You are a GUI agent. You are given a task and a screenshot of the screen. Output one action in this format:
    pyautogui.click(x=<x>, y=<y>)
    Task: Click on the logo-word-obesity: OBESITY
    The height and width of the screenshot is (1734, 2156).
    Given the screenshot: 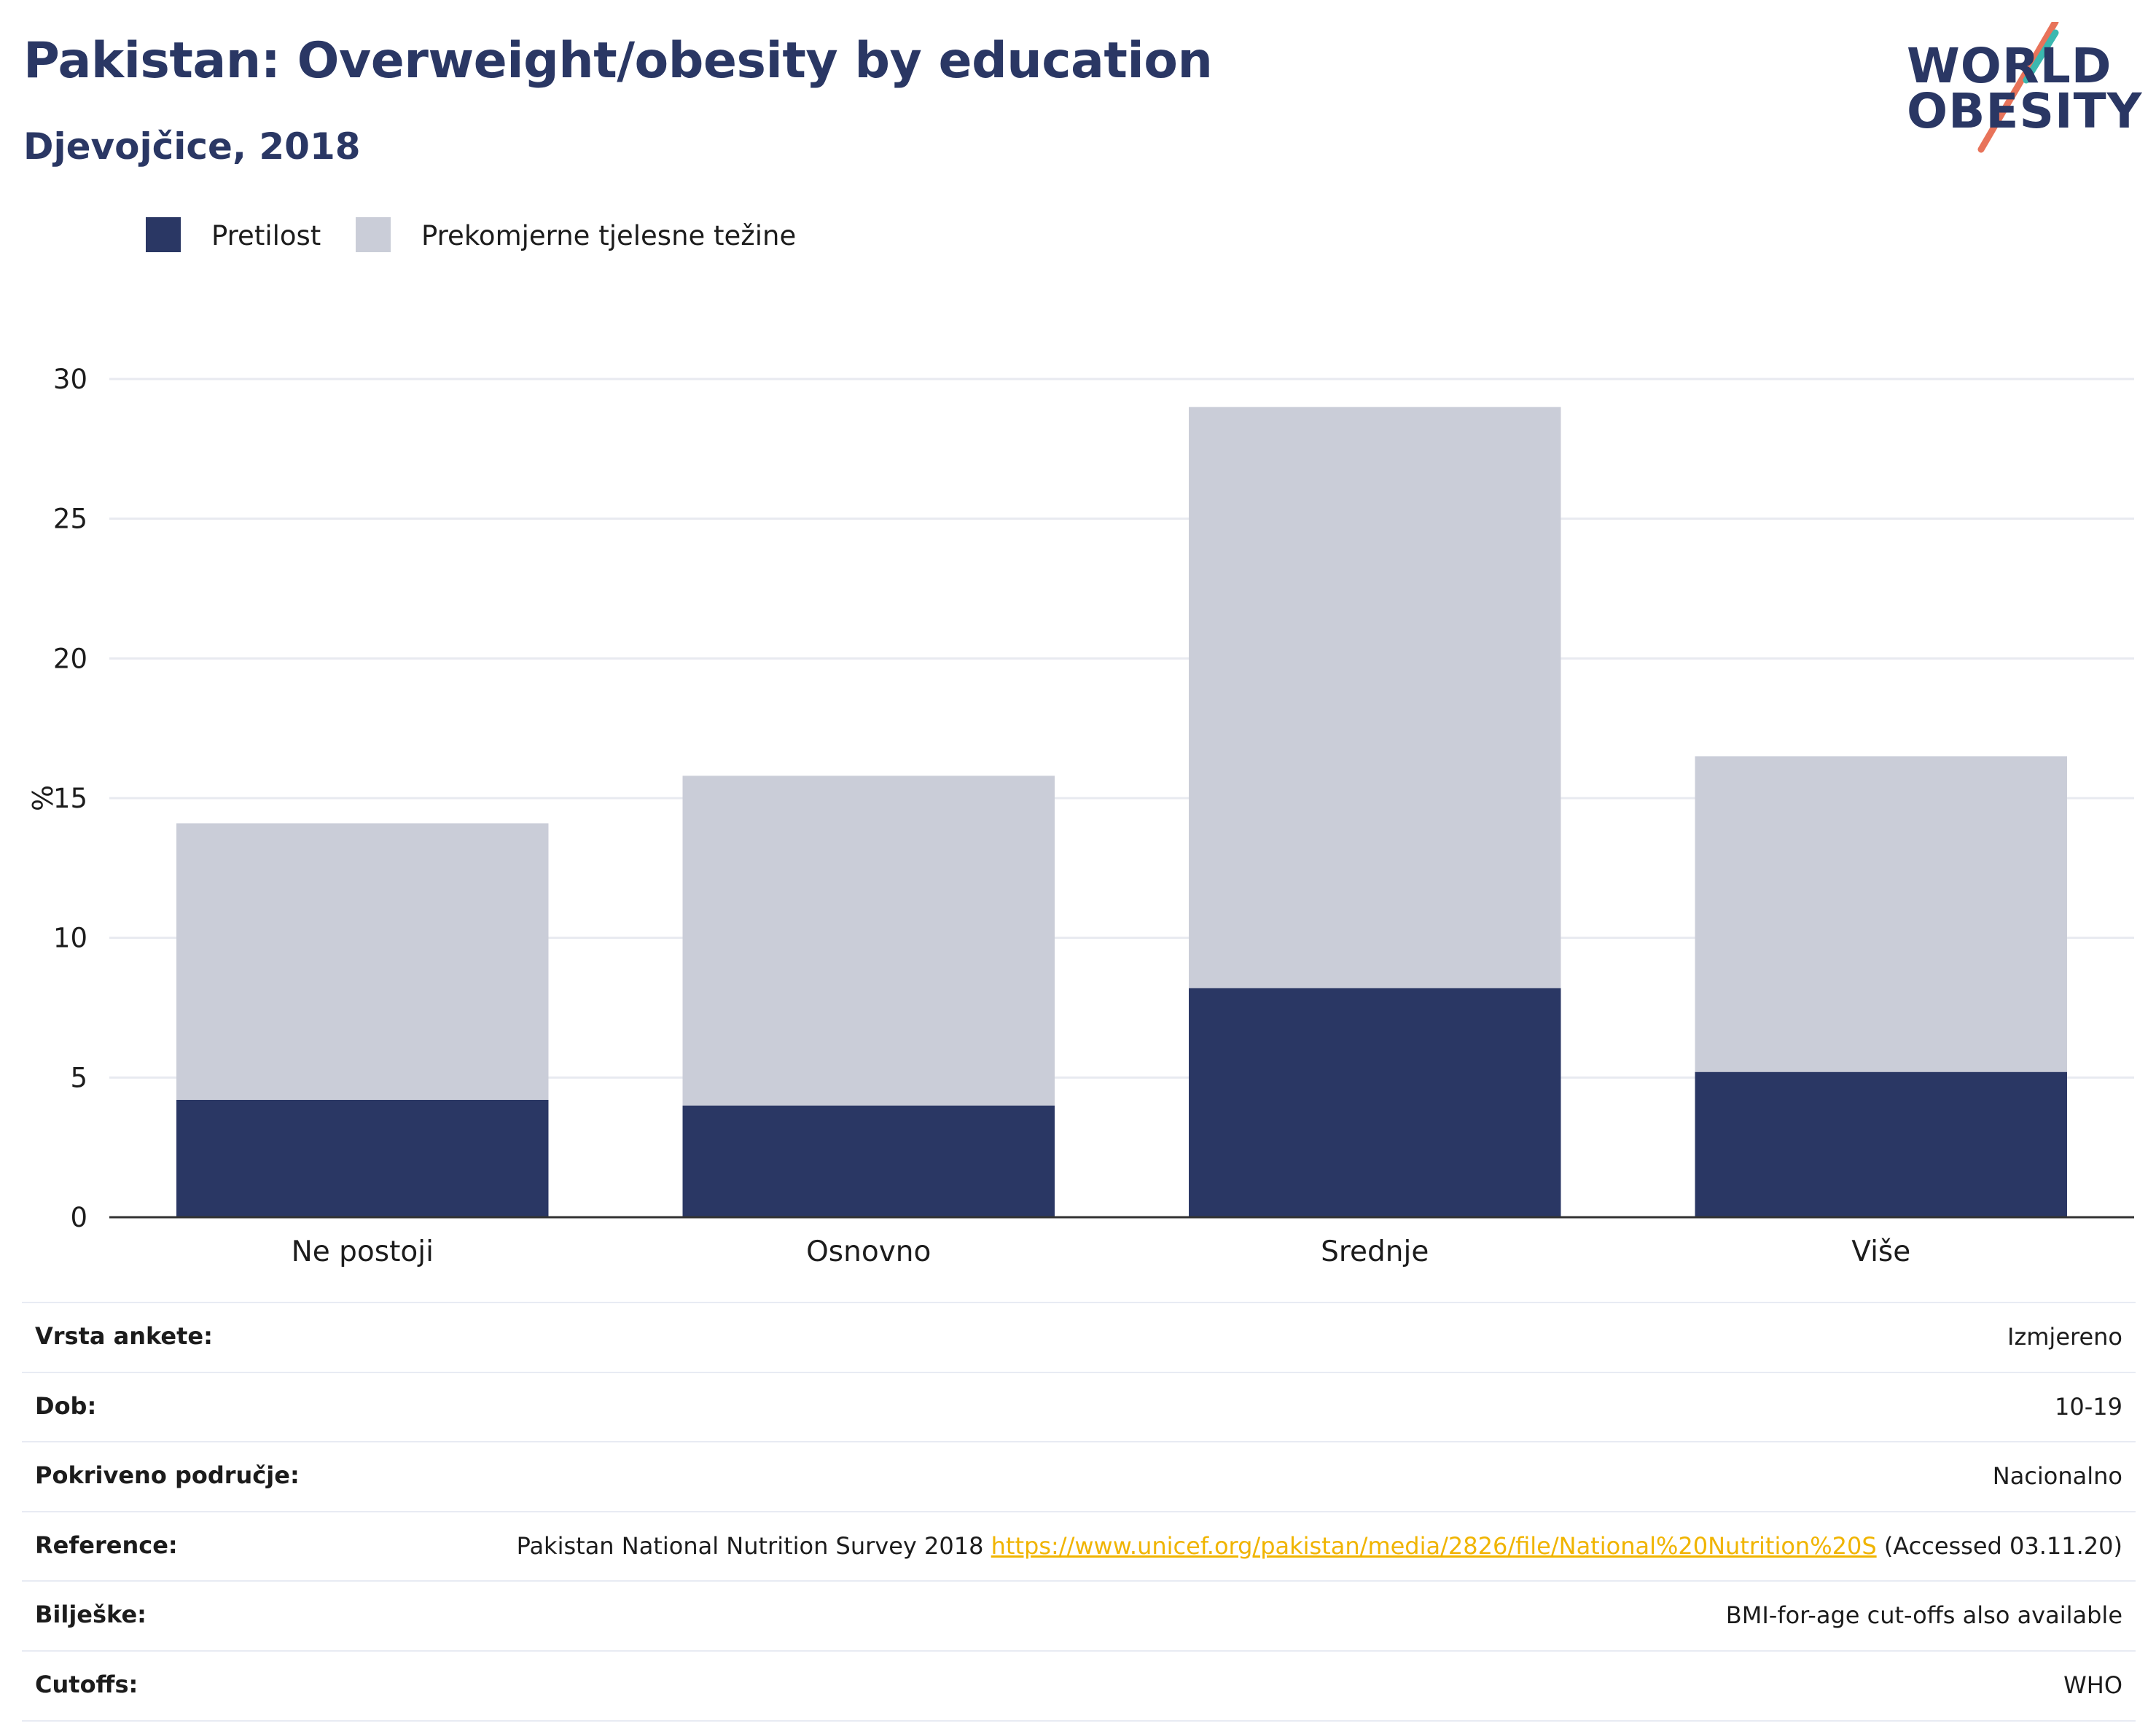 What is the action you would take?
    pyautogui.click(x=2025, y=111)
    